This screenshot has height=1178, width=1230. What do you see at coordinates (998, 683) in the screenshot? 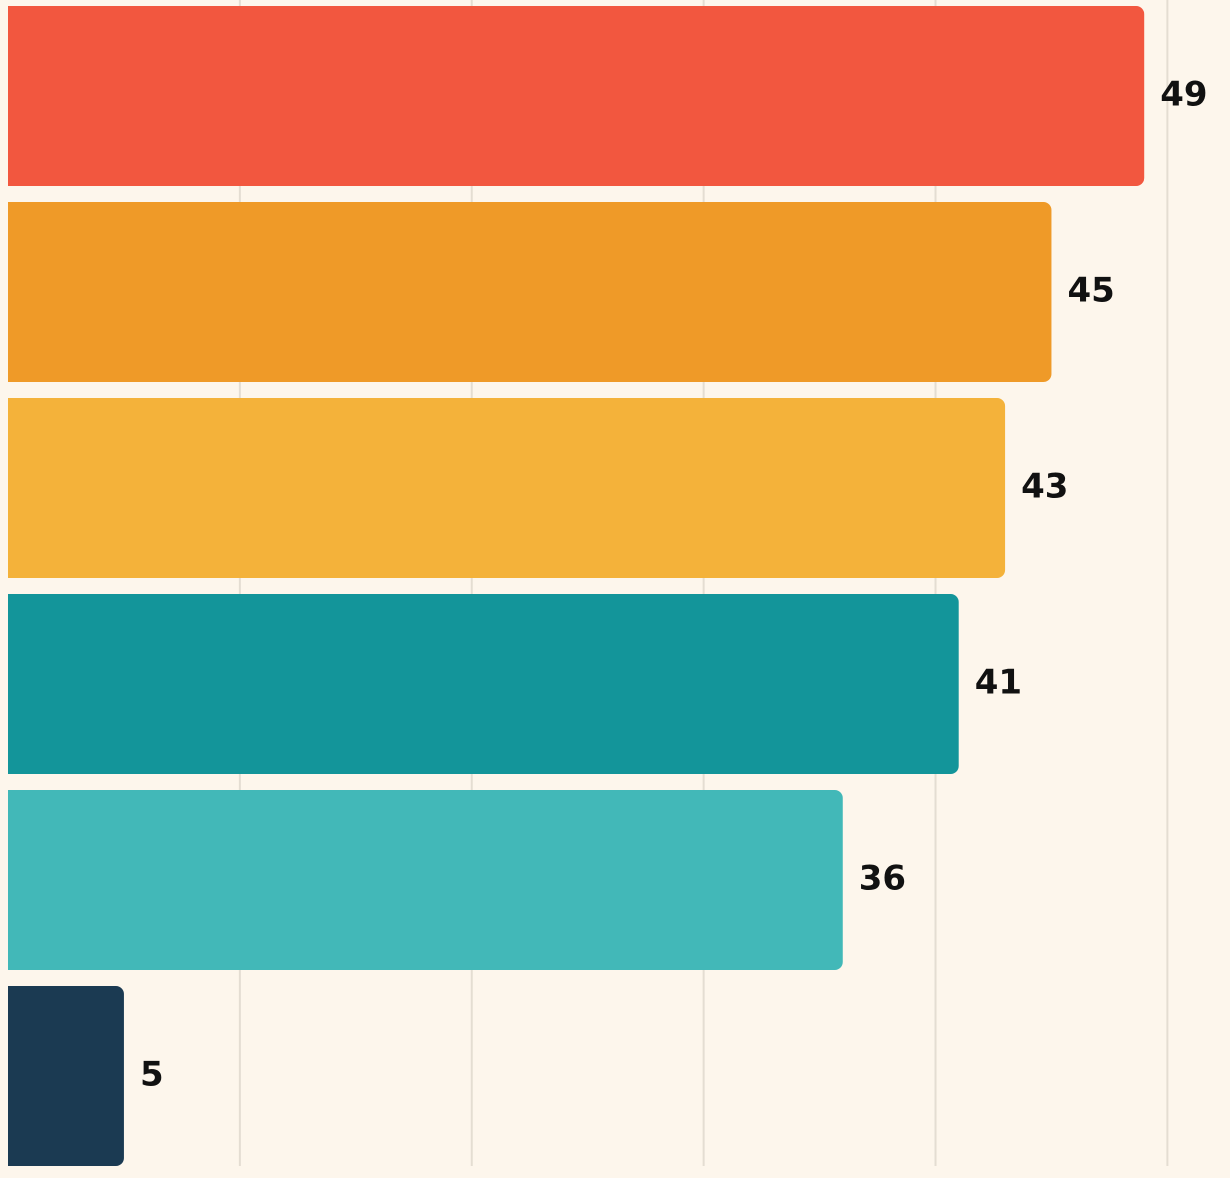
I see `value-label: 41` at bounding box center [998, 683].